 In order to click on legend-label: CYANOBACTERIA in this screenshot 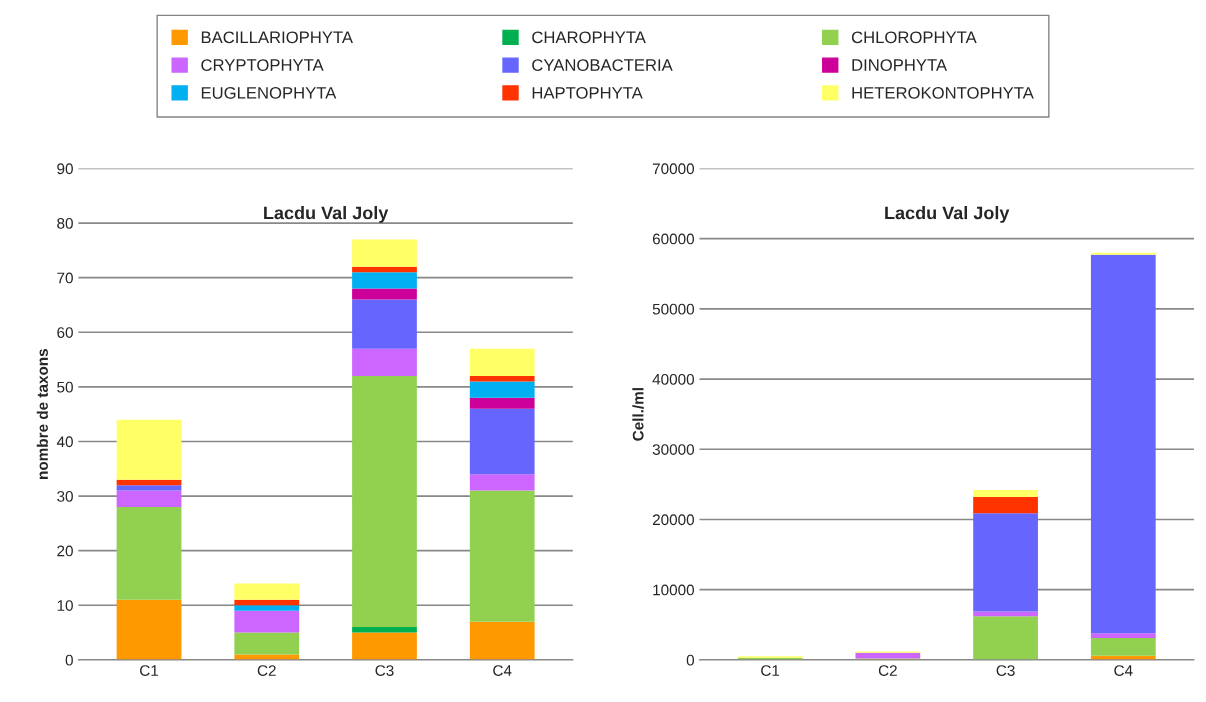, I will do `click(602, 65)`.